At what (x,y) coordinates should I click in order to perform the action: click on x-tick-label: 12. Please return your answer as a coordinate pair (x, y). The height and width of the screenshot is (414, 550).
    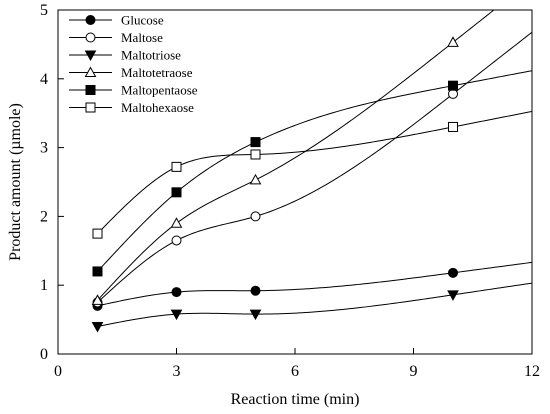
    Looking at the image, I should click on (532, 371).